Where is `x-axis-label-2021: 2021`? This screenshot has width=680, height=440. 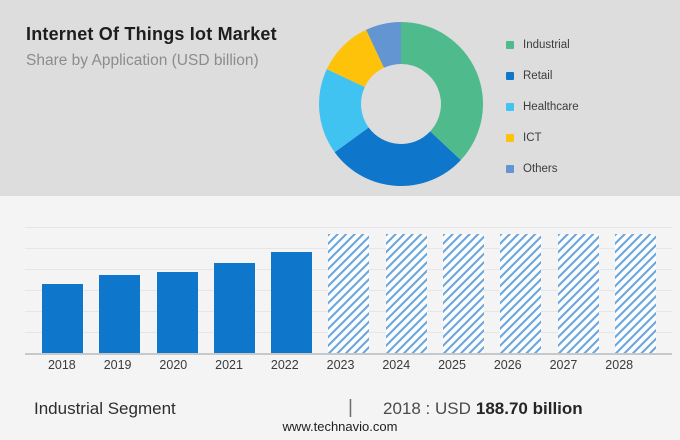
x-axis-label-2021: 2021 is located at coordinates (229, 365).